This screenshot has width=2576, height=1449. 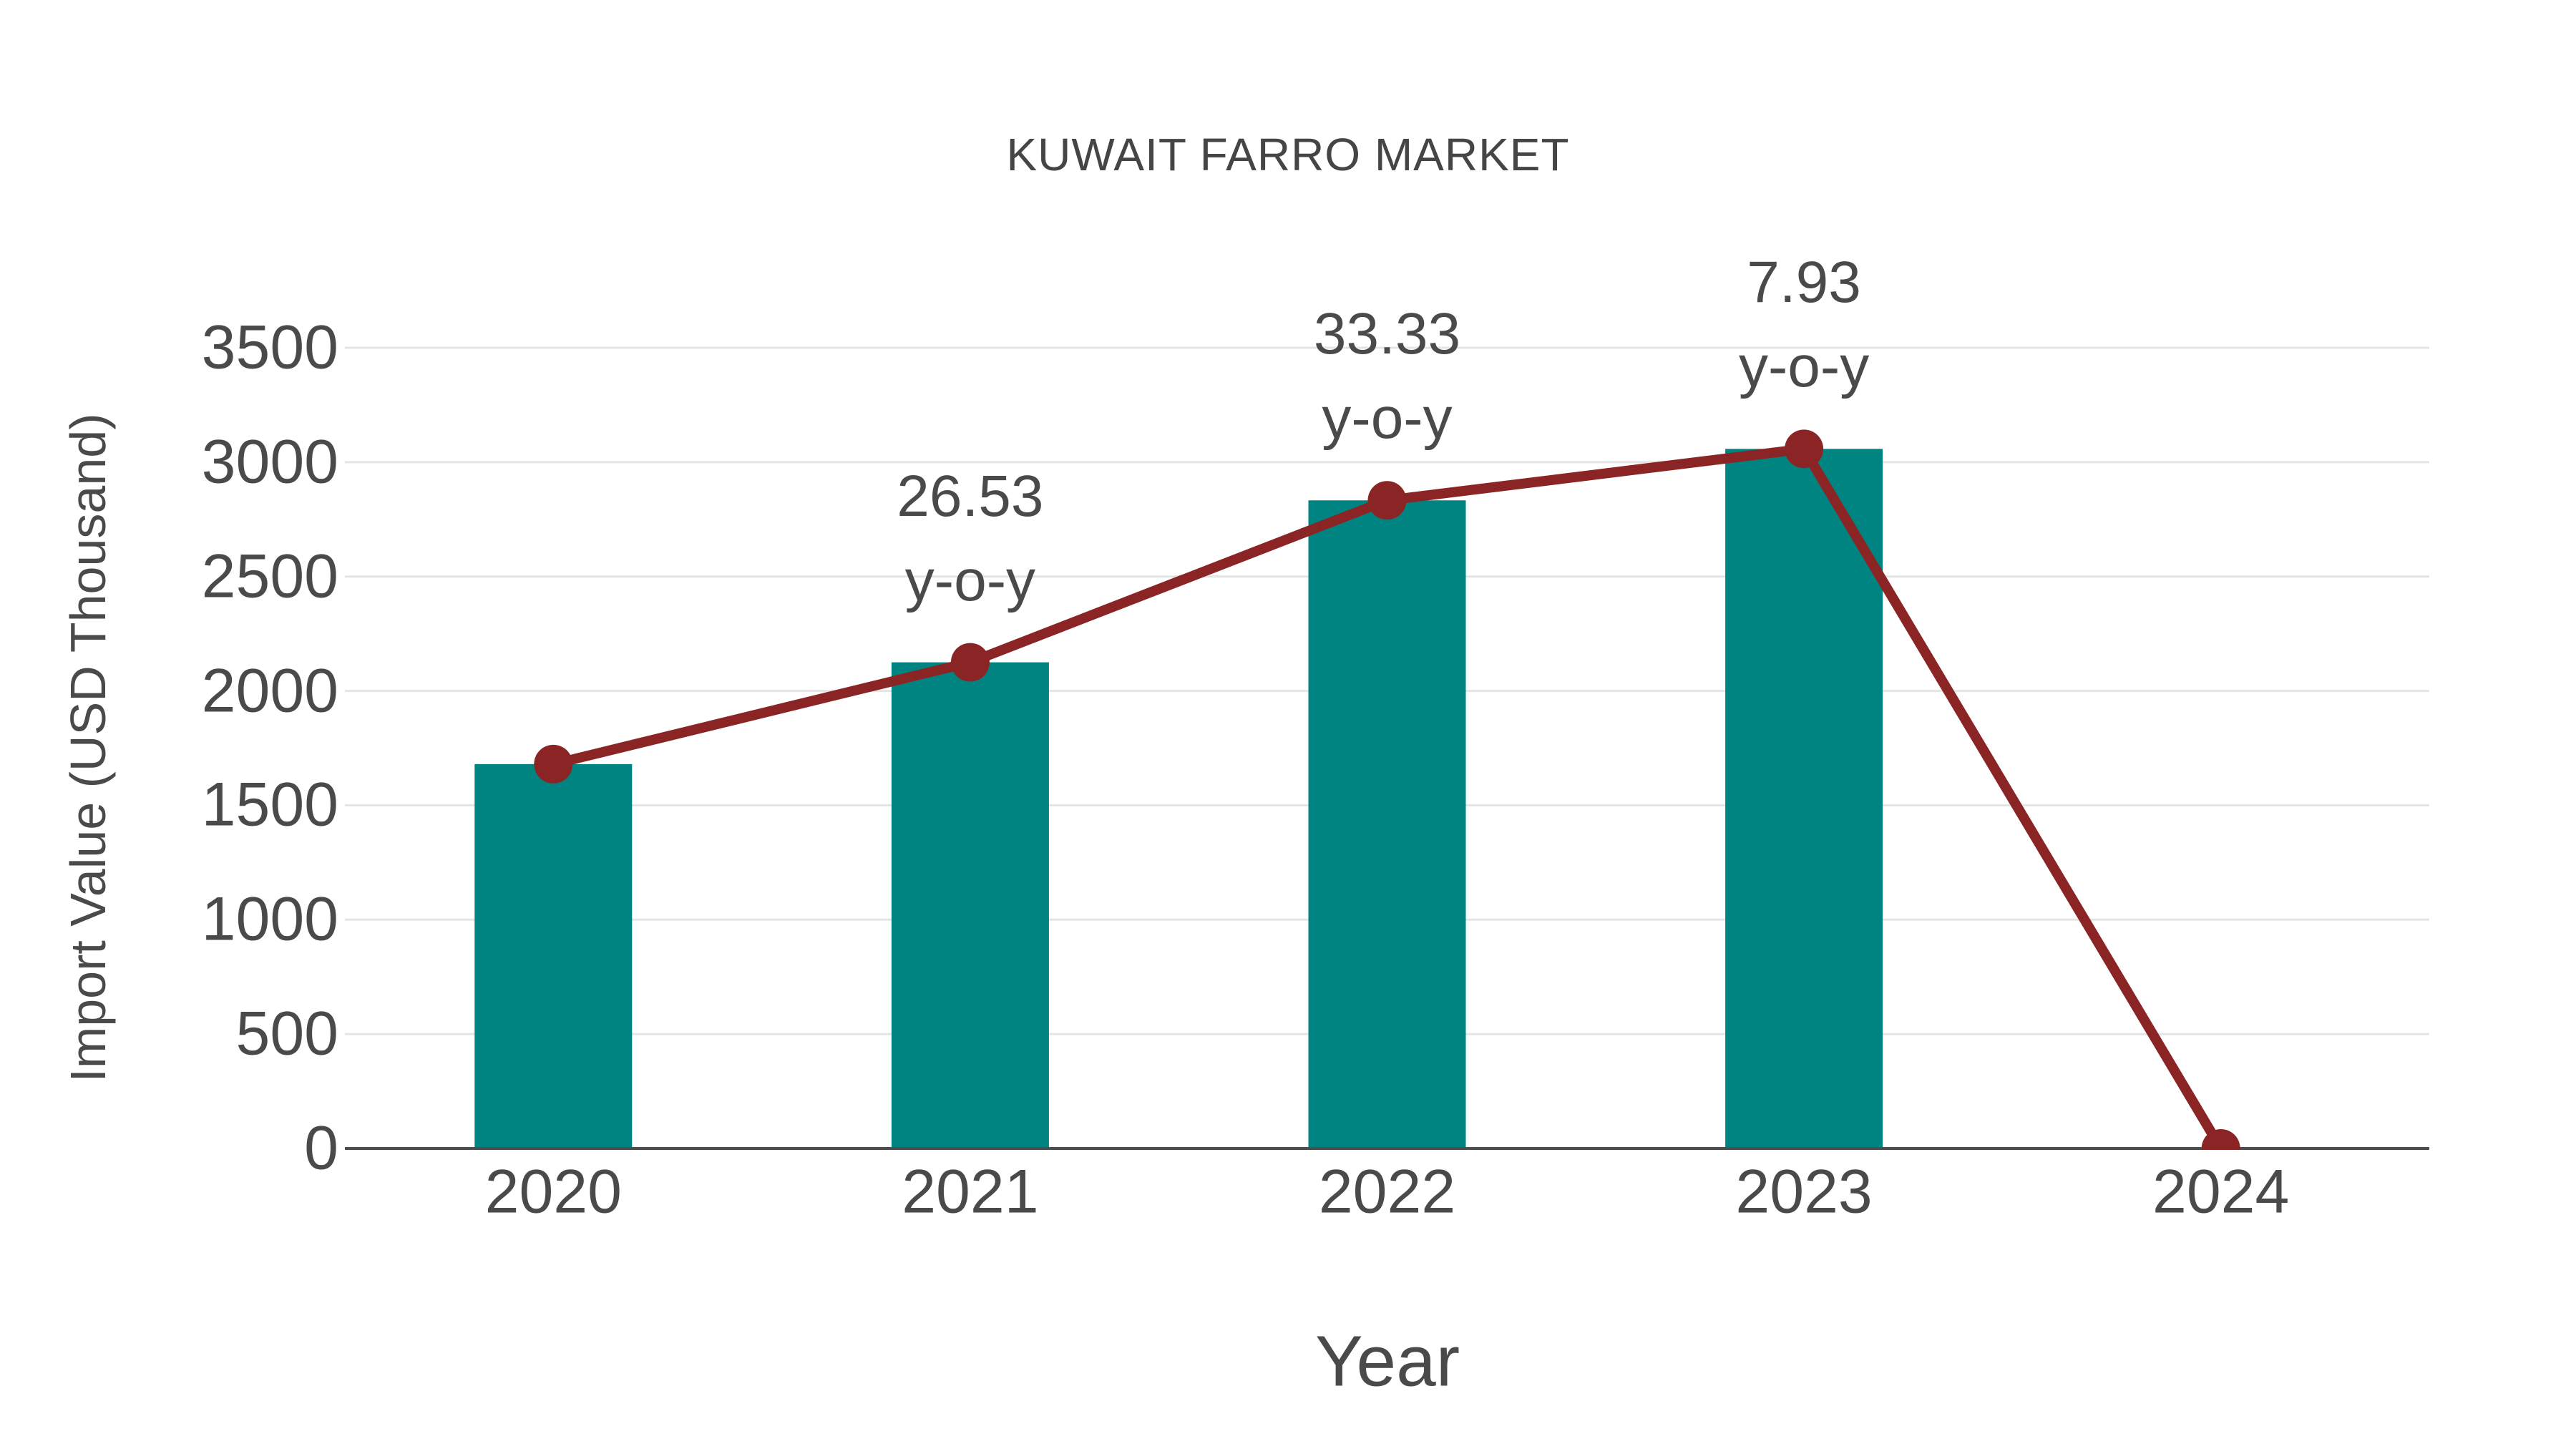 What do you see at coordinates (969, 580) in the screenshot?
I see `annotation-suffix-2021: y-o-y` at bounding box center [969, 580].